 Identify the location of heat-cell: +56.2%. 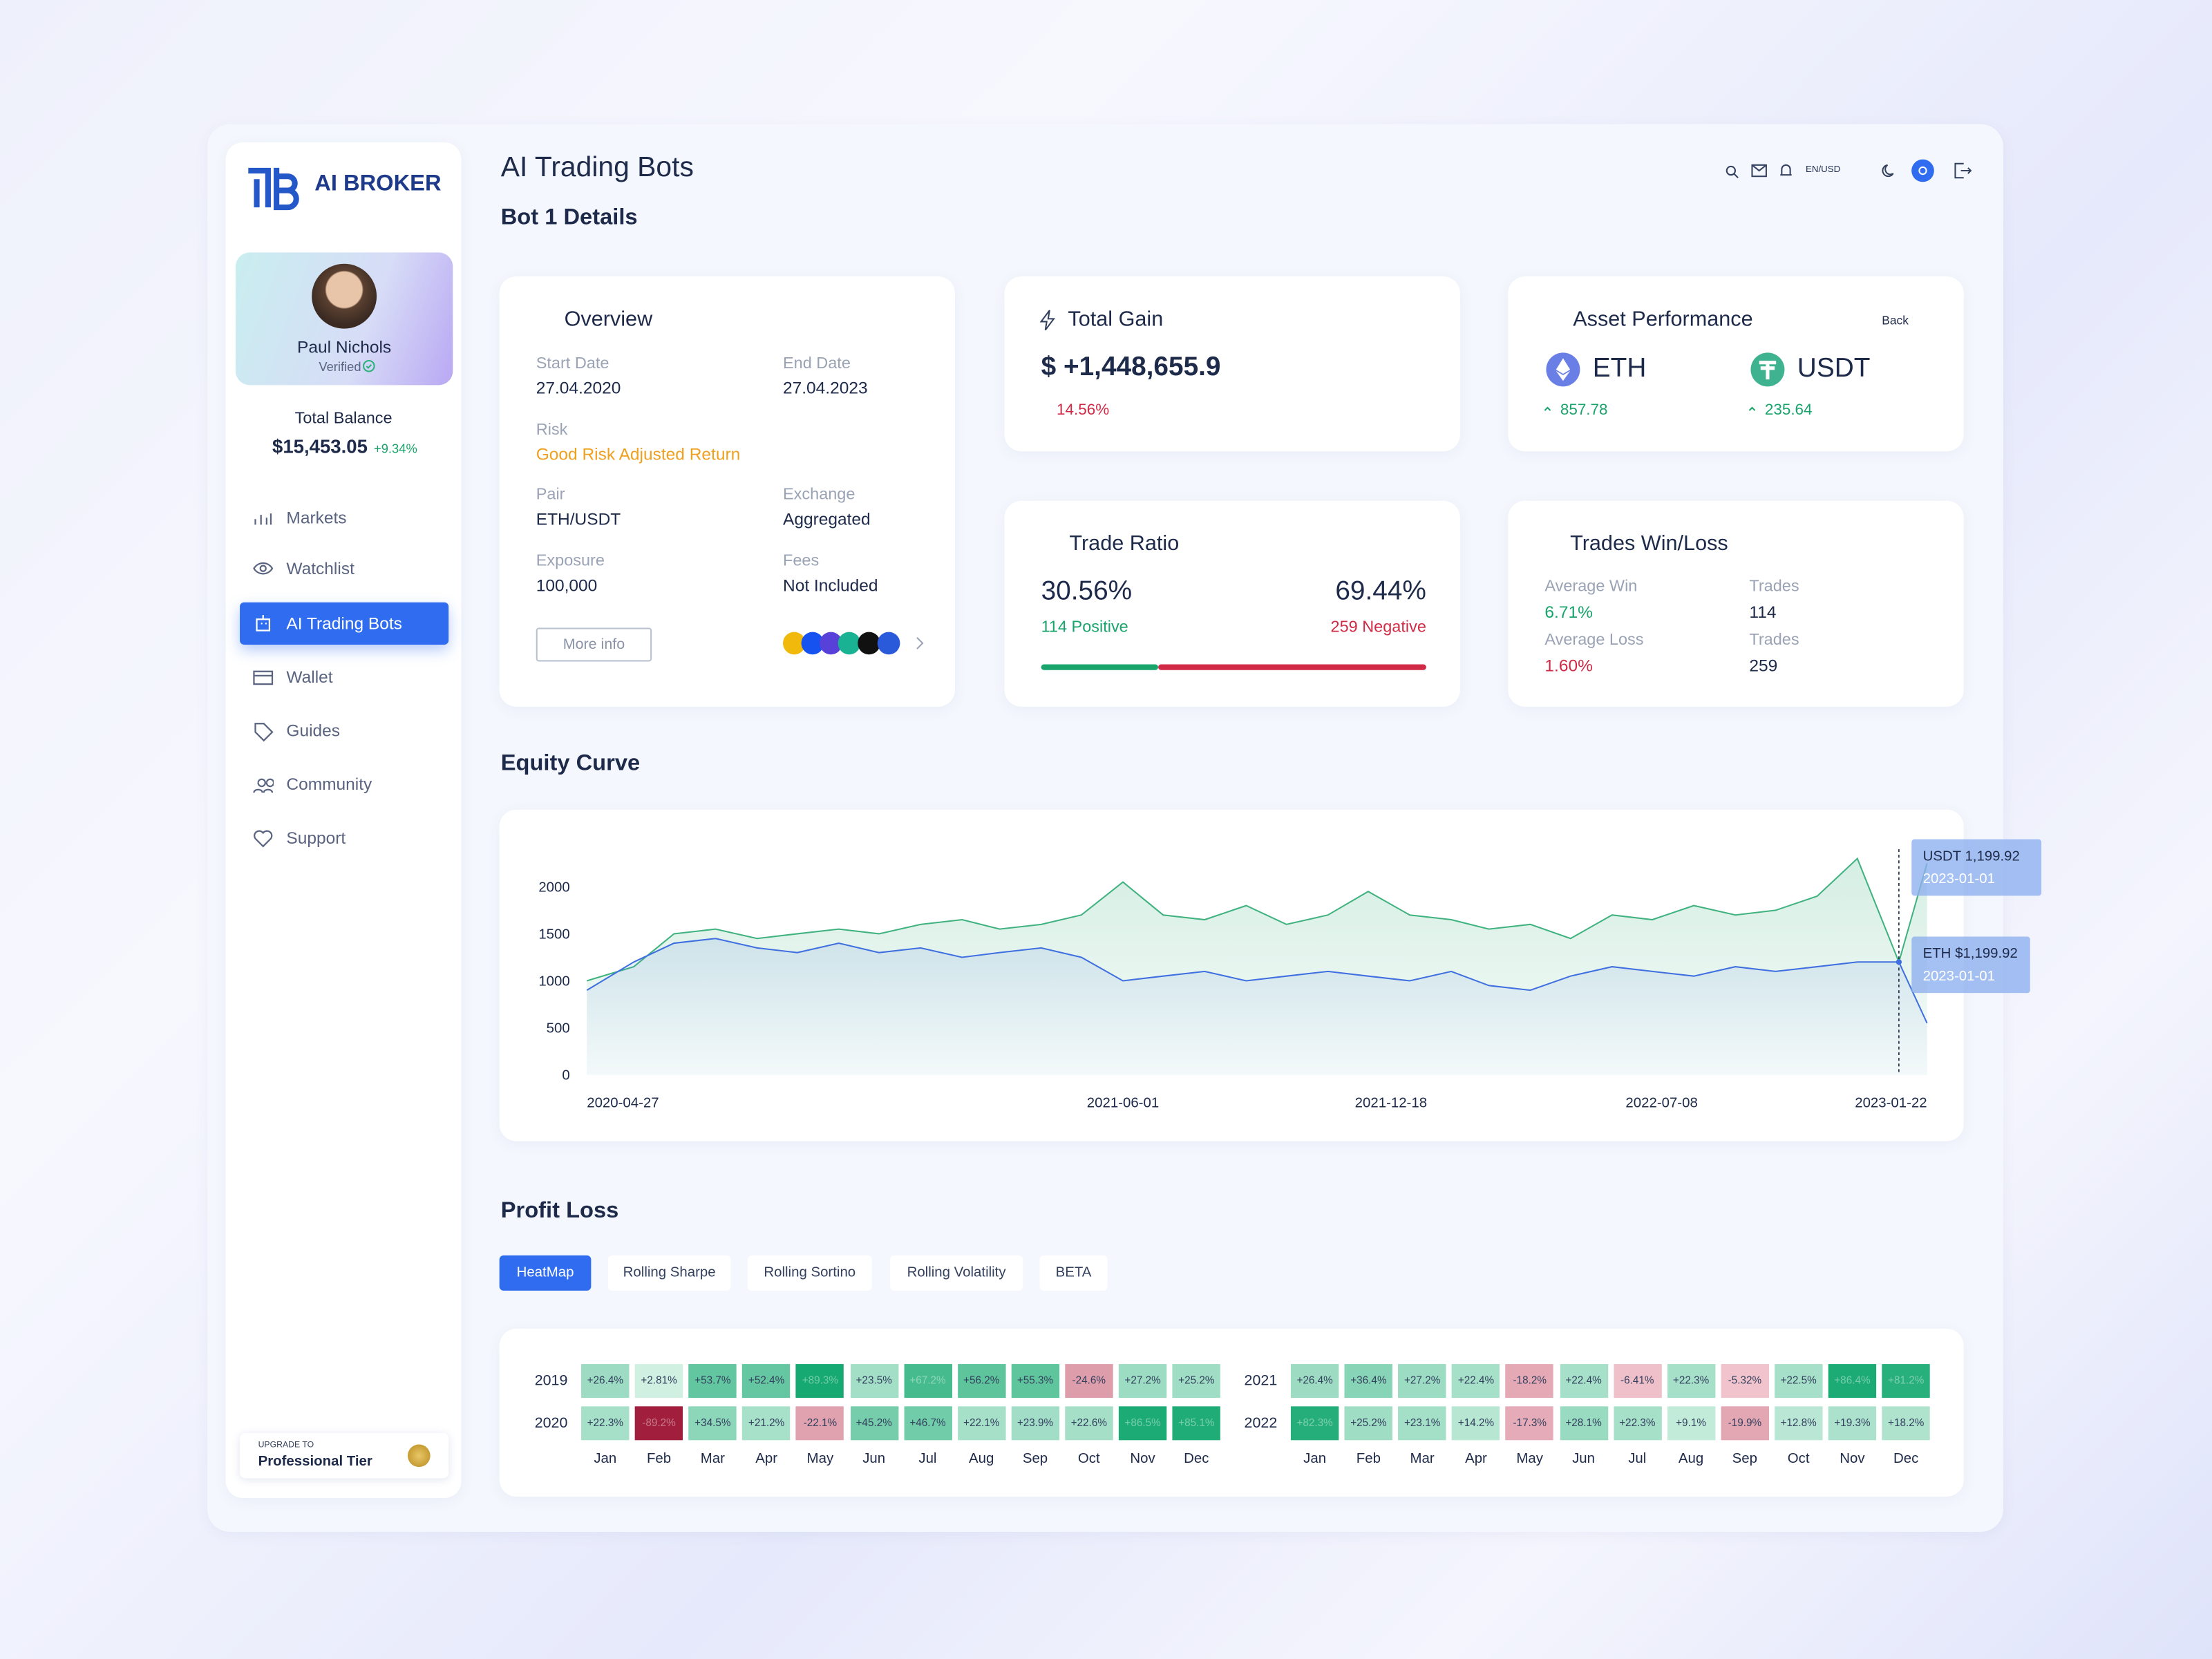
(981, 1382).